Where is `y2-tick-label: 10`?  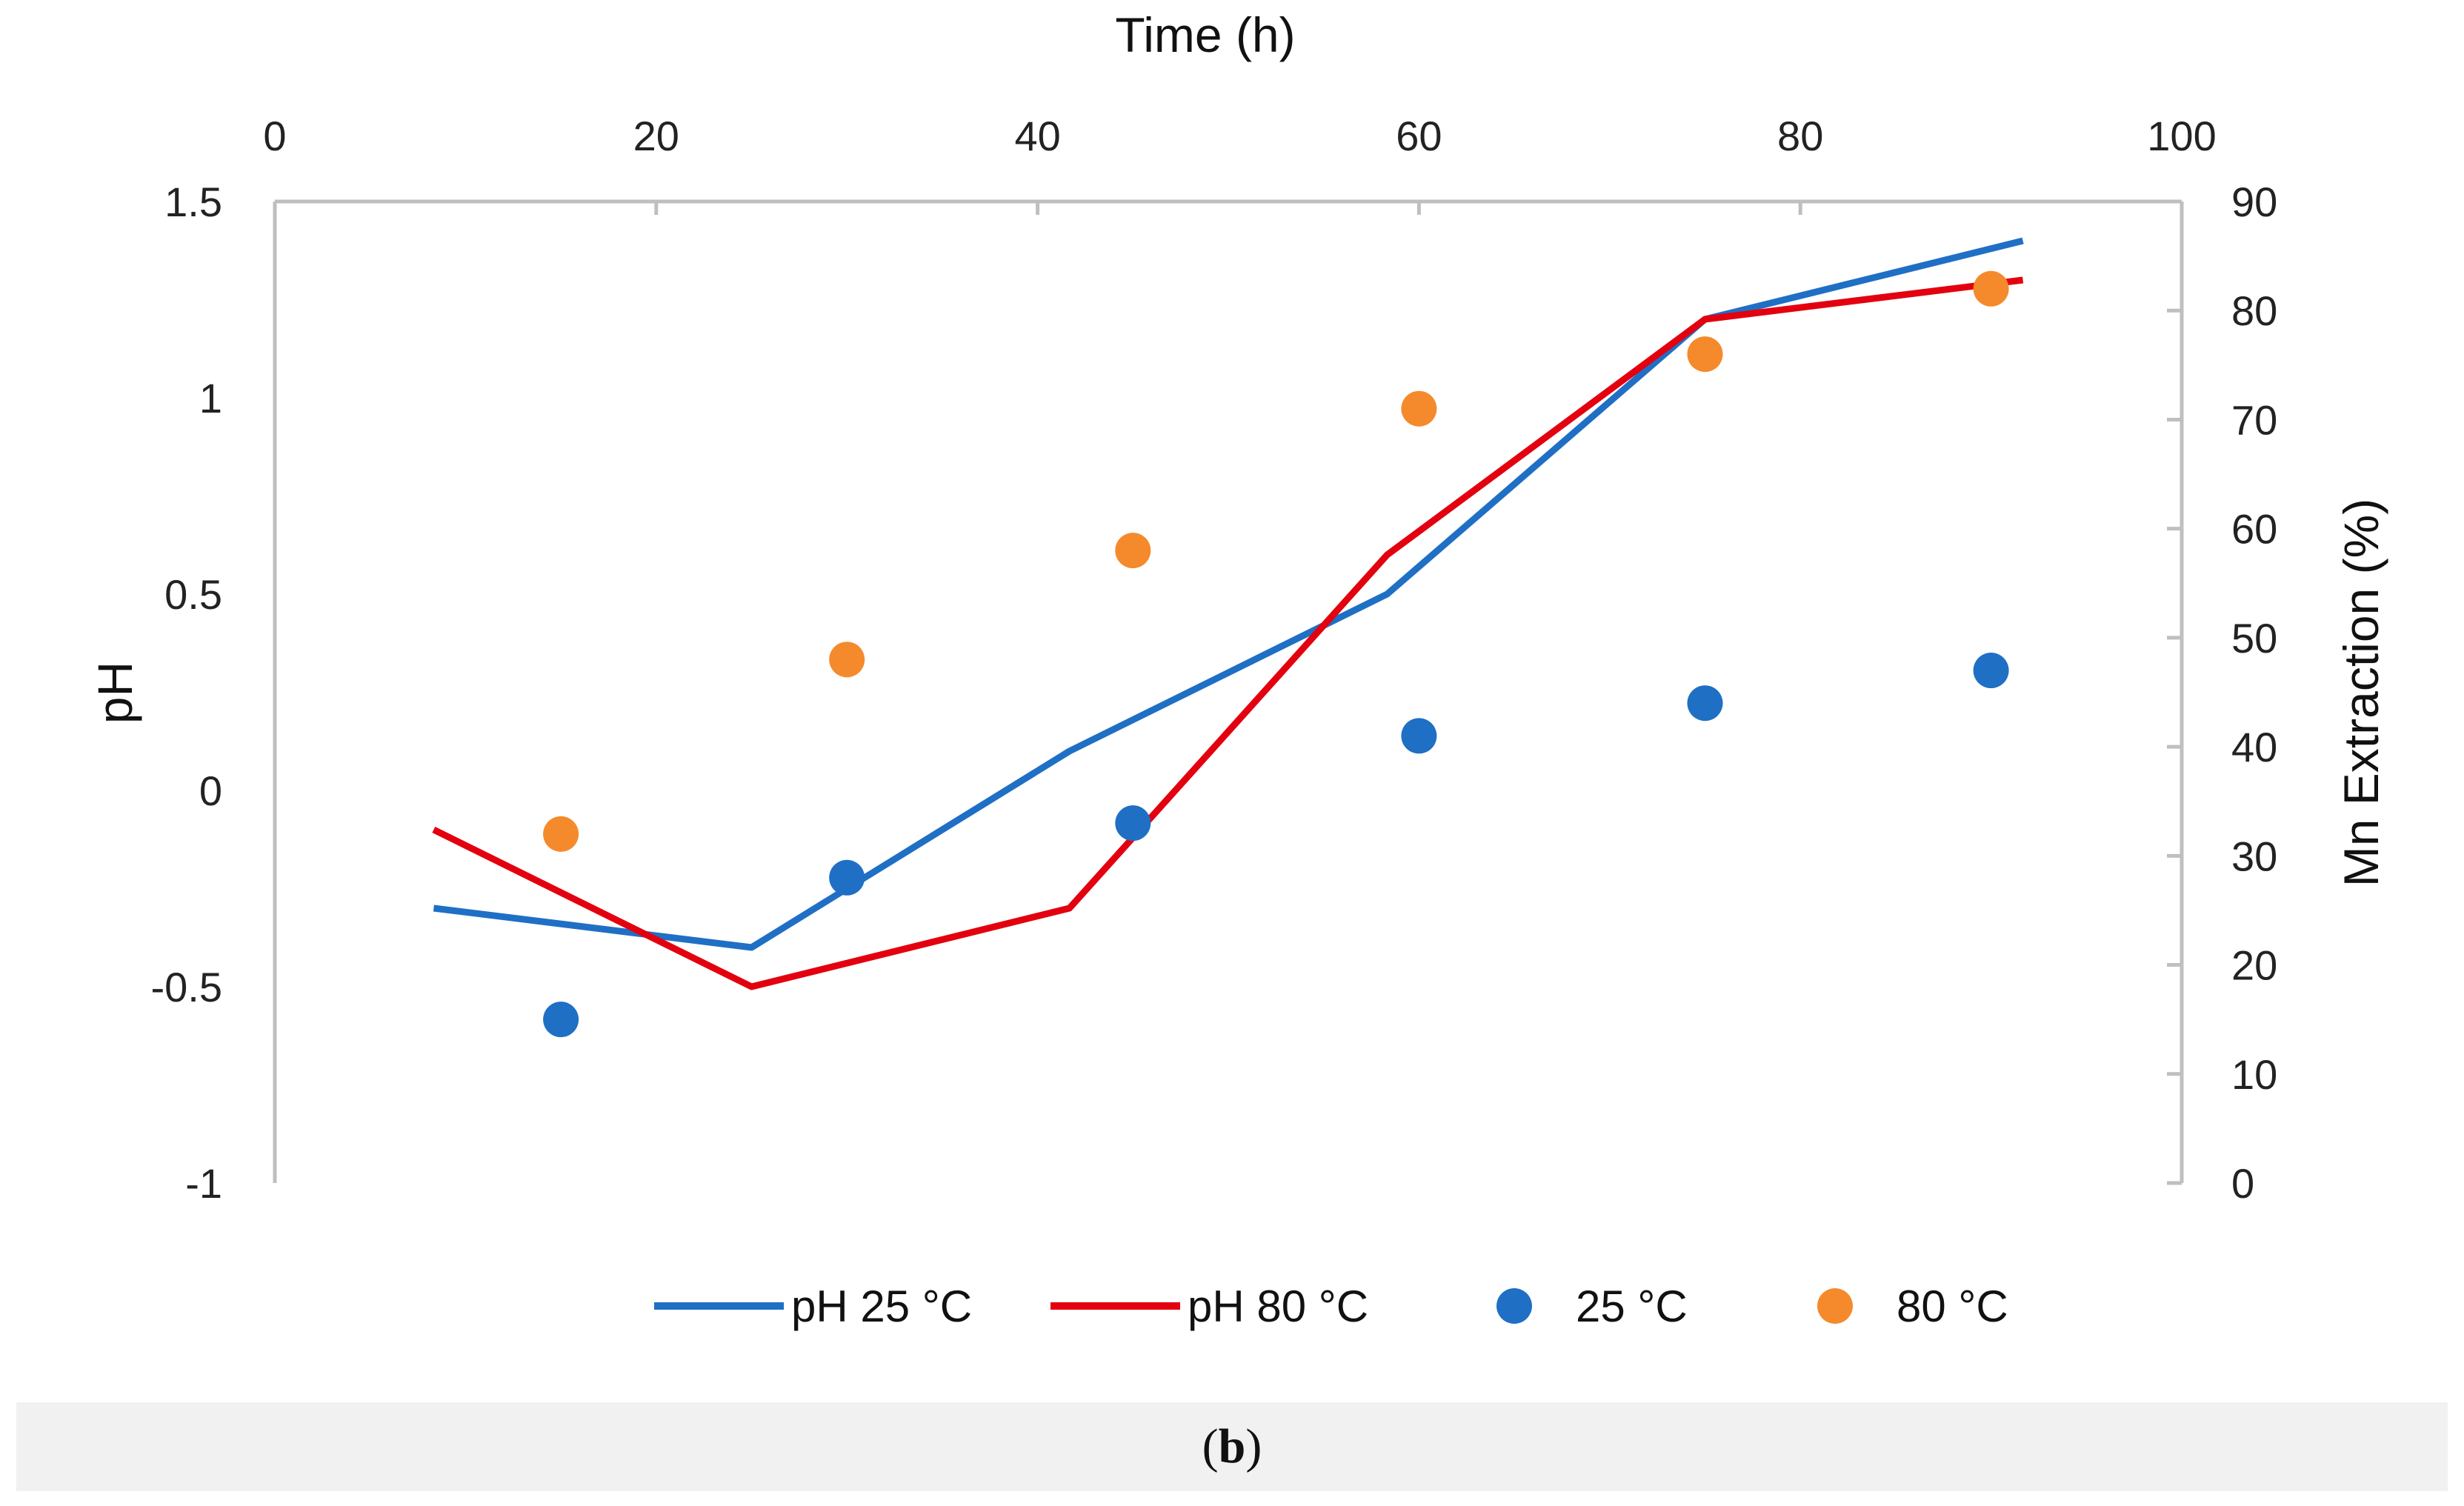
y2-tick-label: 10 is located at coordinates (2254, 1074).